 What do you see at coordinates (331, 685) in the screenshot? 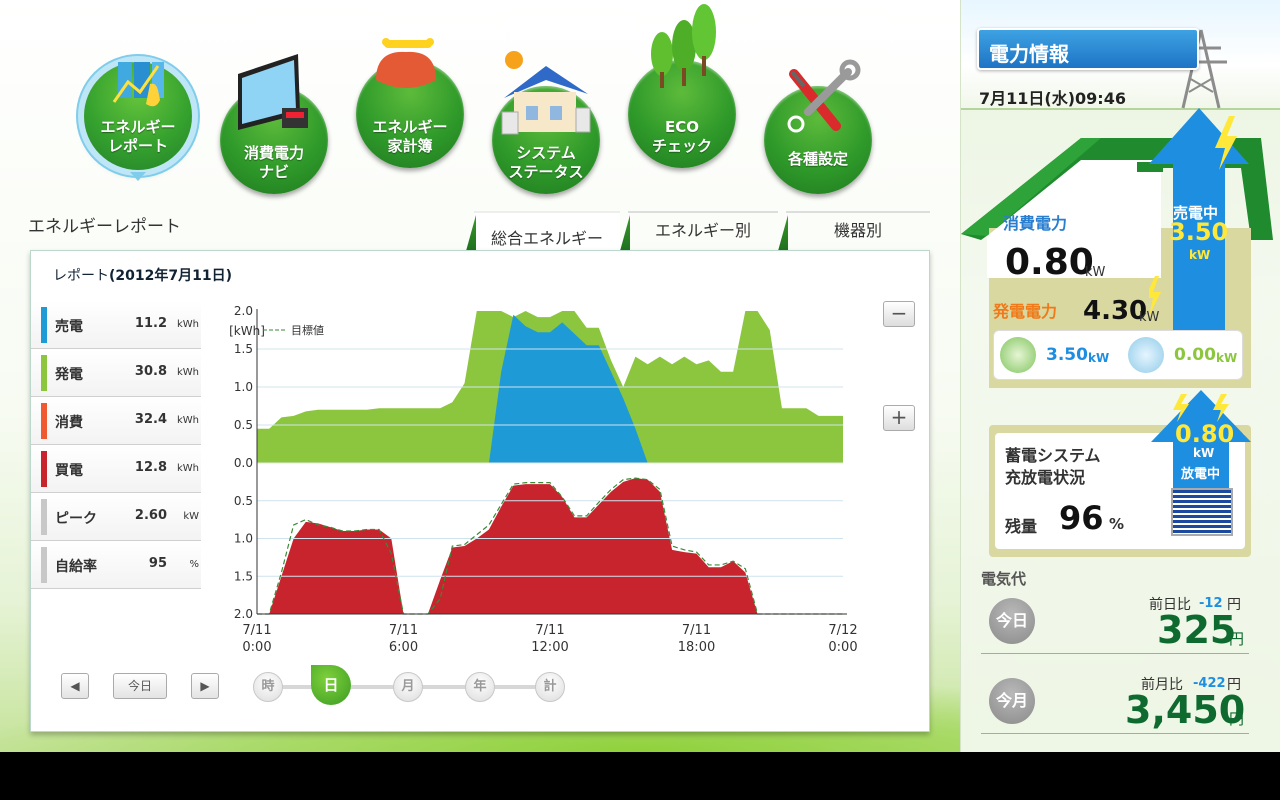
I see `period-1-button: 日` at bounding box center [331, 685].